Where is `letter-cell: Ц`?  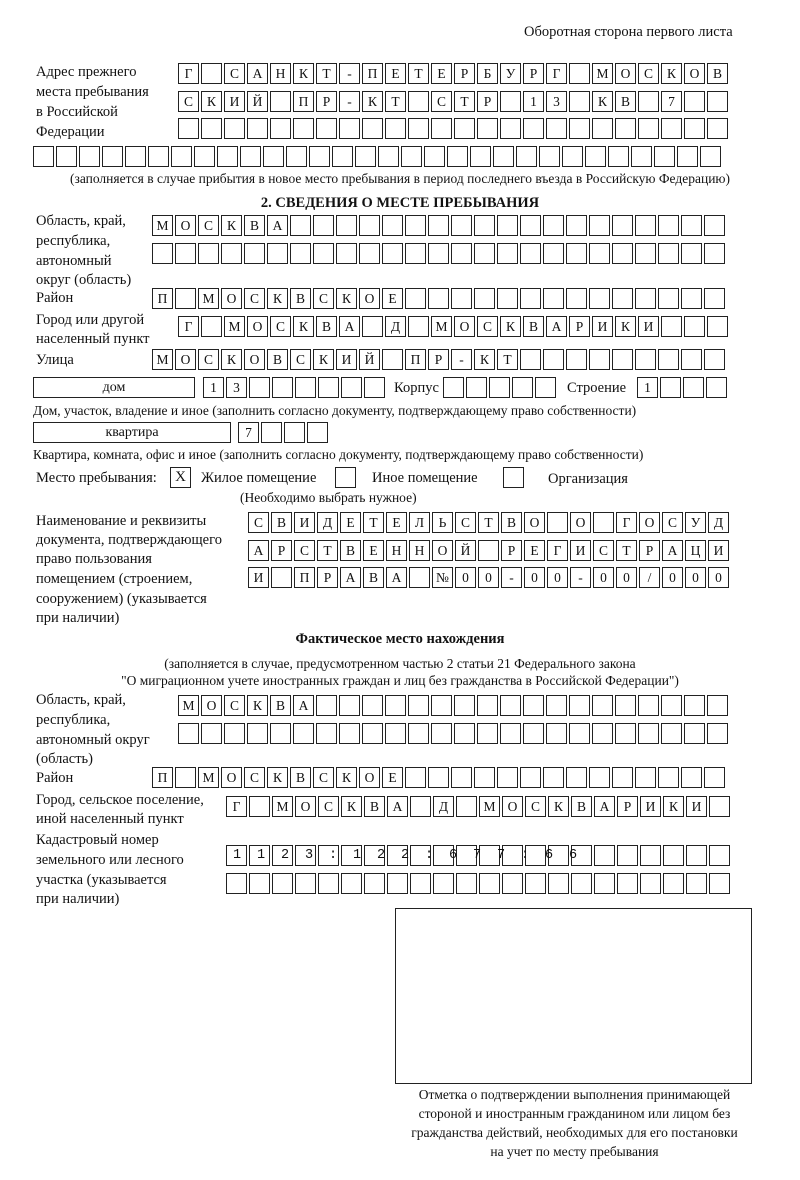 letter-cell: Ц is located at coordinates (695, 550).